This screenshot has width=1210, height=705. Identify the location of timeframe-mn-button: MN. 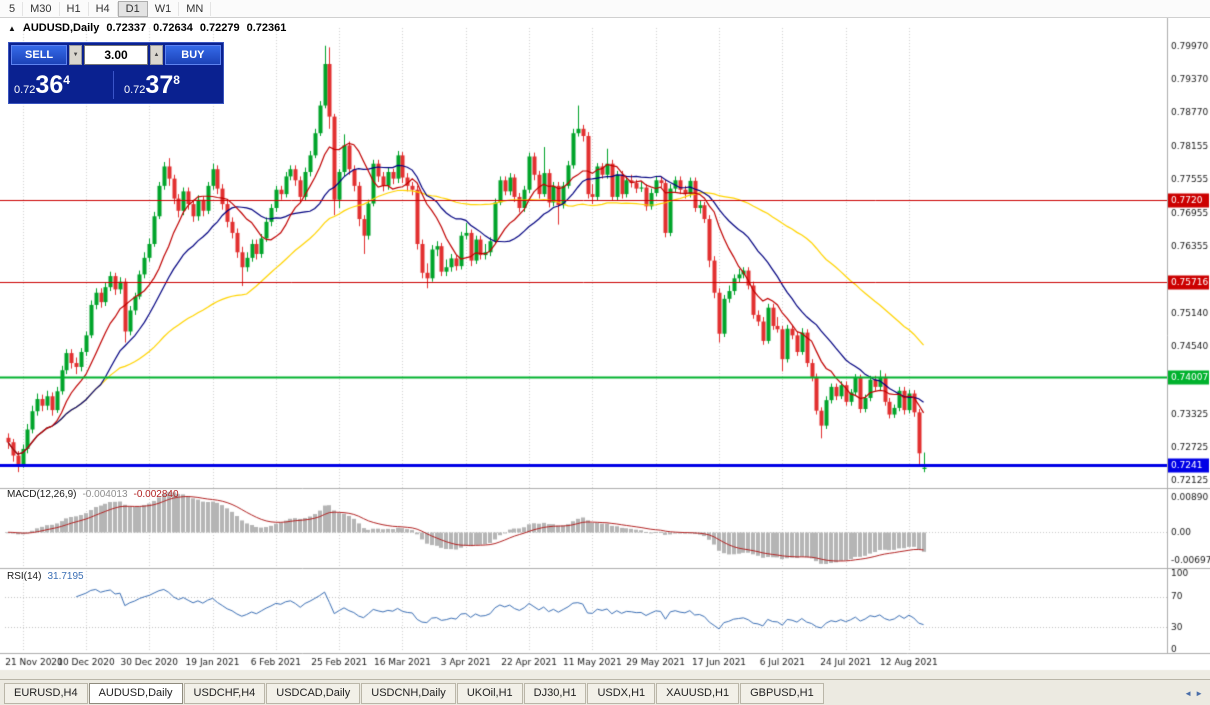
(195, 8).